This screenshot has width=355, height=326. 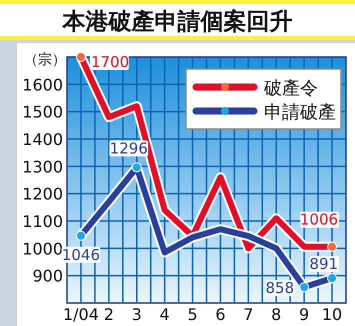 I want to click on y-axis-title: （宗）, so click(x=45, y=60).